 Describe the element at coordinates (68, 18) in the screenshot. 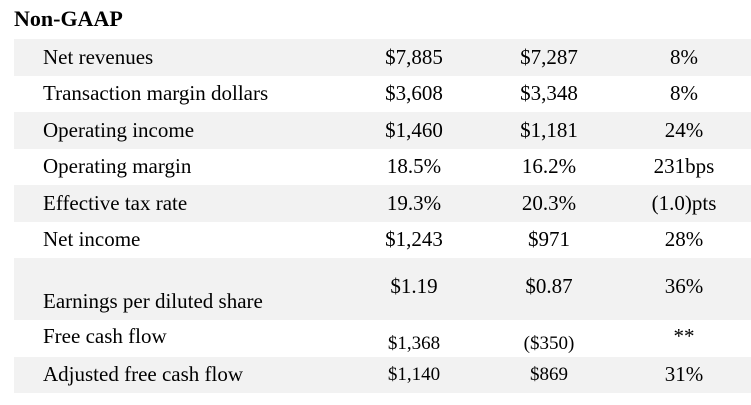

I see `section-title: Non-GAAP` at that location.